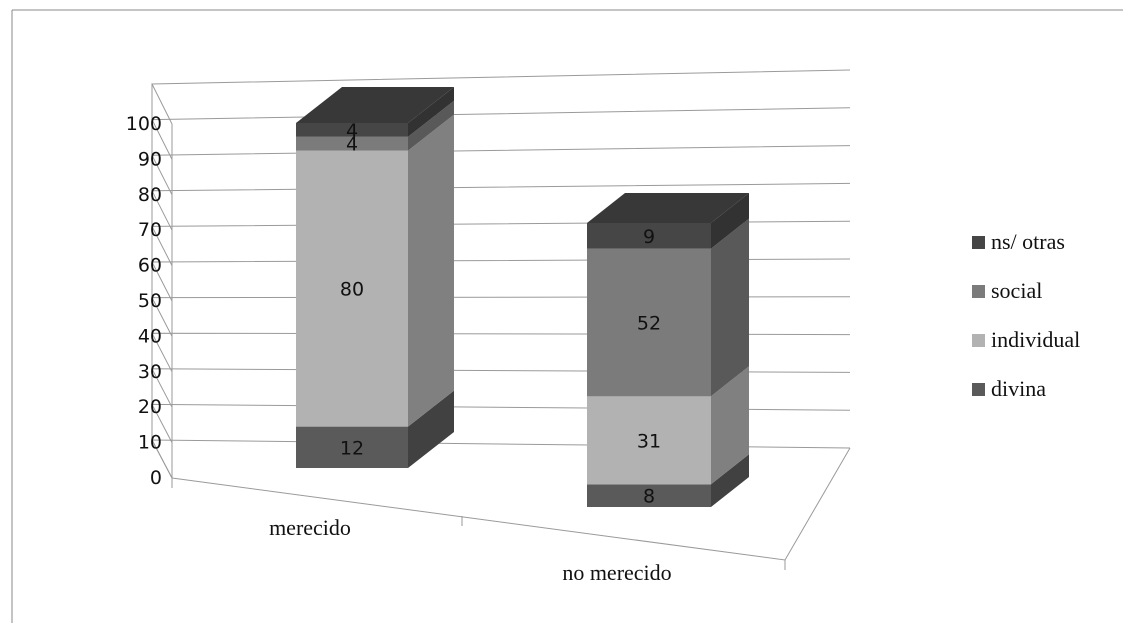 The image size is (1133, 628). What do you see at coordinates (156, 478) in the screenshot?
I see `y-tick-label: 0` at bounding box center [156, 478].